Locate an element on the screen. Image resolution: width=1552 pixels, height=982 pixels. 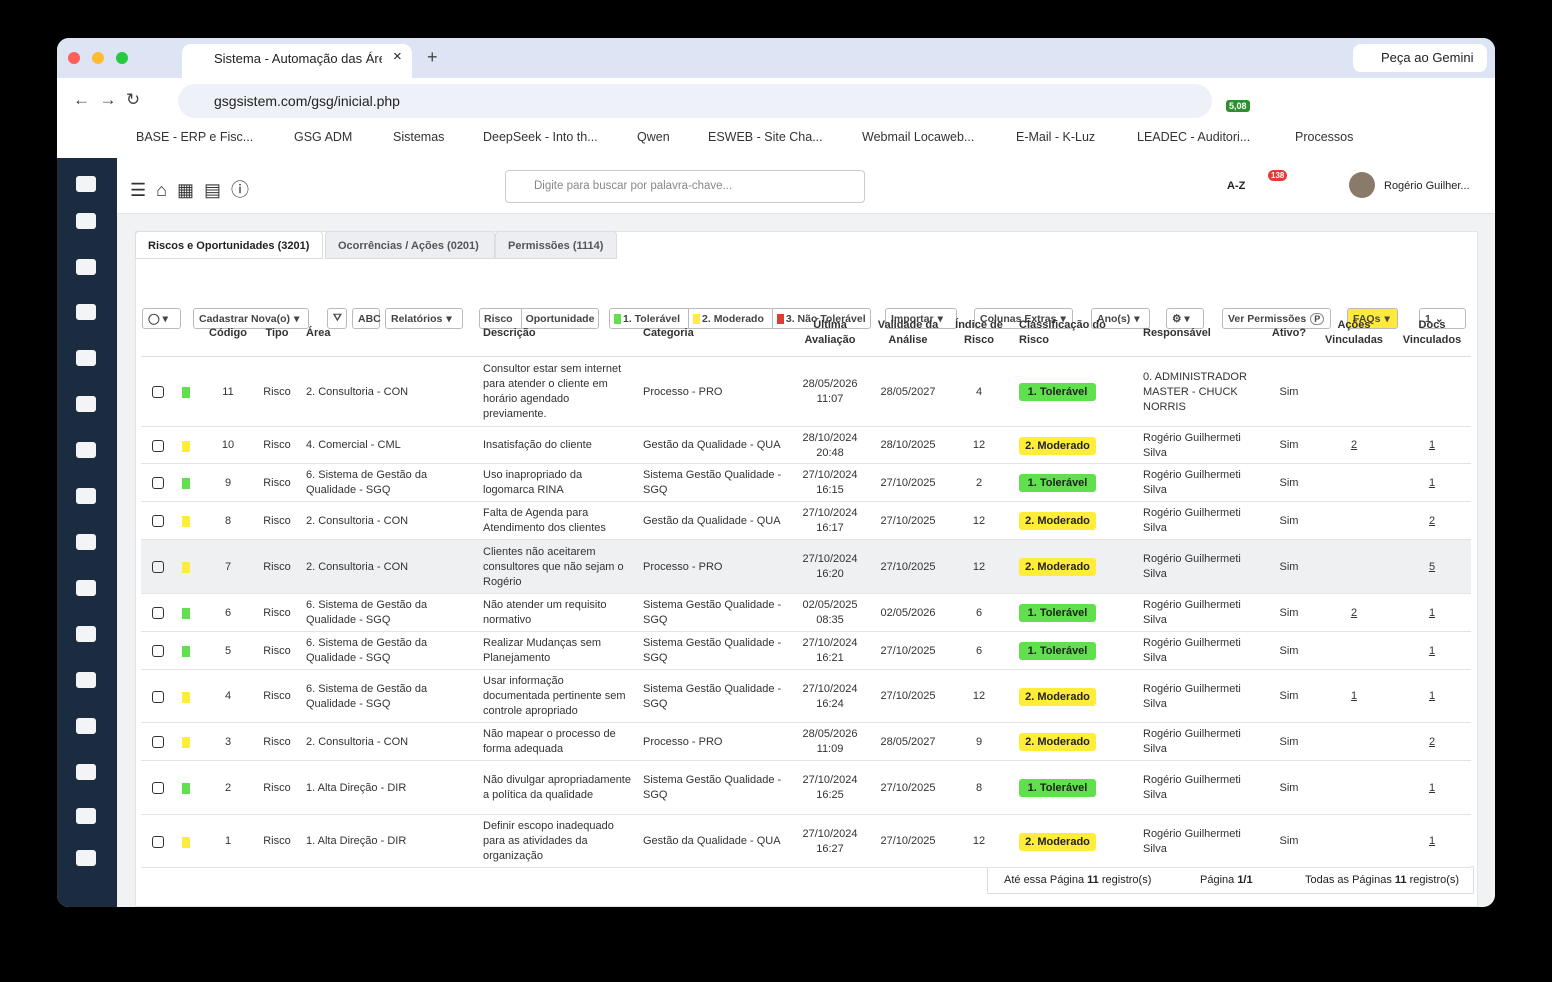
toolbar-button: Oportunidade is located at coordinates (559, 318).